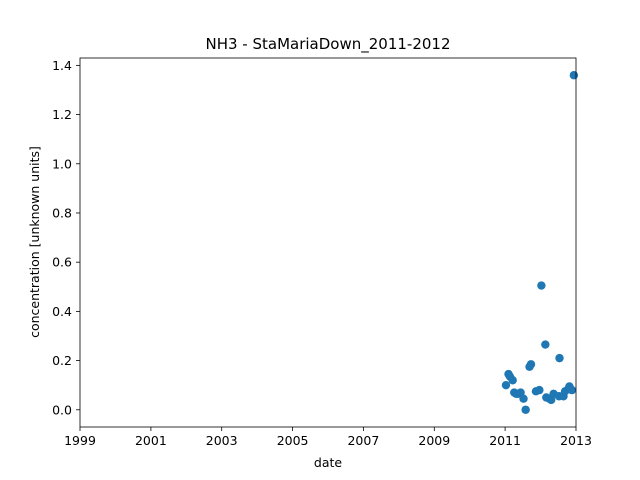 This screenshot has width=640, height=480. Describe the element at coordinates (62, 163) in the screenshot. I see `y-tick-label: 1.0` at that location.